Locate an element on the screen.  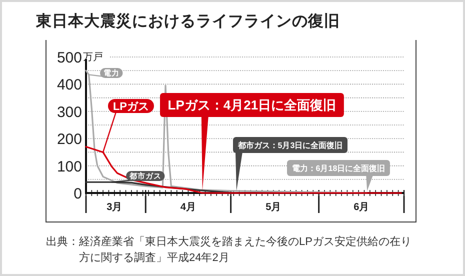
x-tick-label: 3月 is located at coordinates (114, 207).